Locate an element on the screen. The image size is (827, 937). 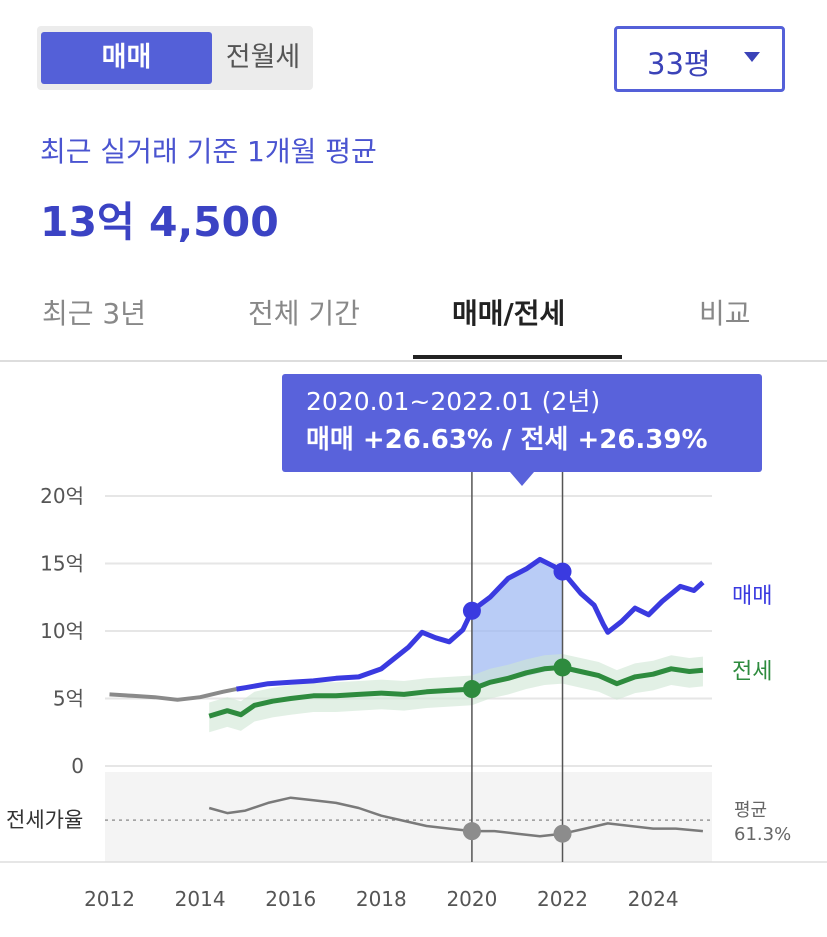
tooltip-change: 매매 +26.63% / 전세 +26.39% is located at coordinates (507, 440).